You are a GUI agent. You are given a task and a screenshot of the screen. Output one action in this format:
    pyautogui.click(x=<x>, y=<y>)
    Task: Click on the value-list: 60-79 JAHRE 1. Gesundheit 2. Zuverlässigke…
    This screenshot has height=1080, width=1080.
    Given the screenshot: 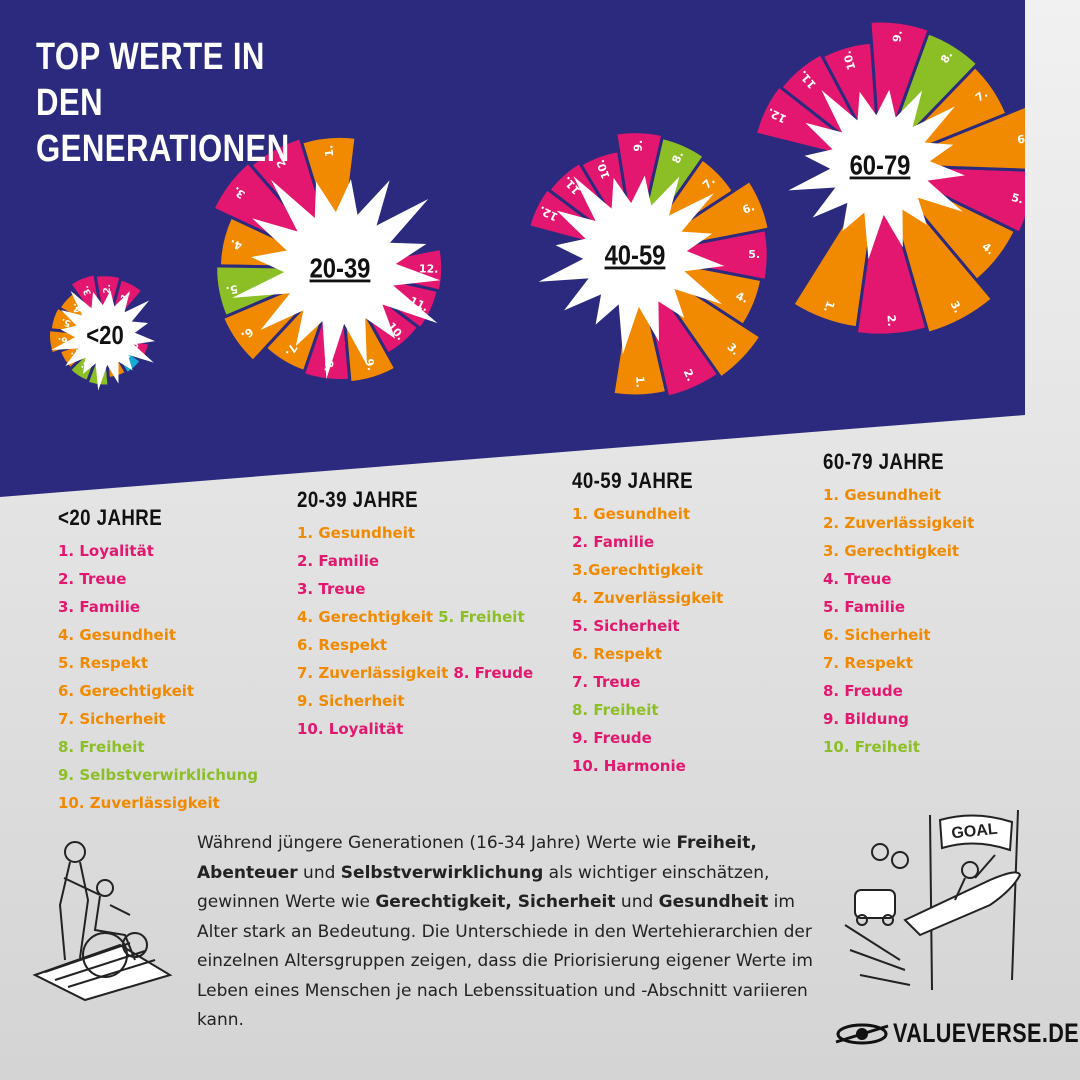 What is the action you would take?
    pyautogui.click(x=898, y=605)
    